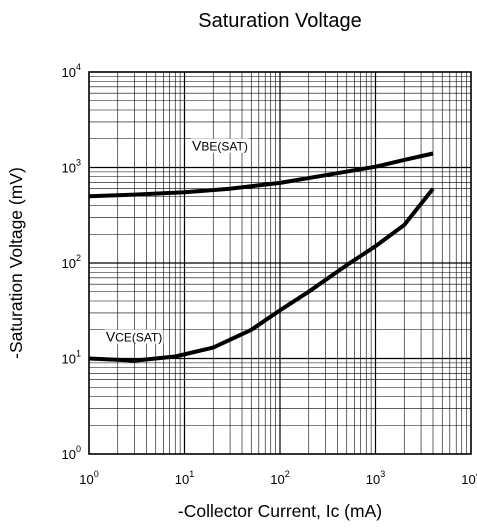  What do you see at coordinates (280, 511) in the screenshot?
I see `x-axis-label: -Collector Current, Ic (mA)` at bounding box center [280, 511].